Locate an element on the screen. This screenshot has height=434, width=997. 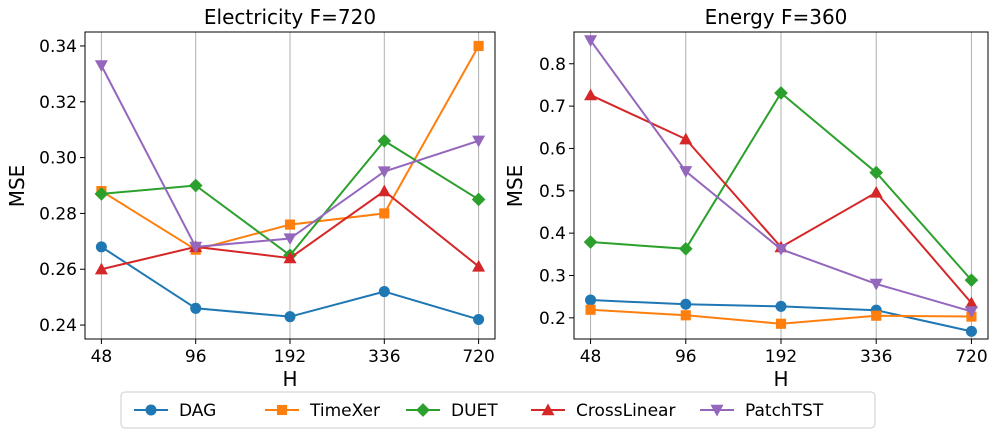
legend-box is located at coordinates (498, 410).